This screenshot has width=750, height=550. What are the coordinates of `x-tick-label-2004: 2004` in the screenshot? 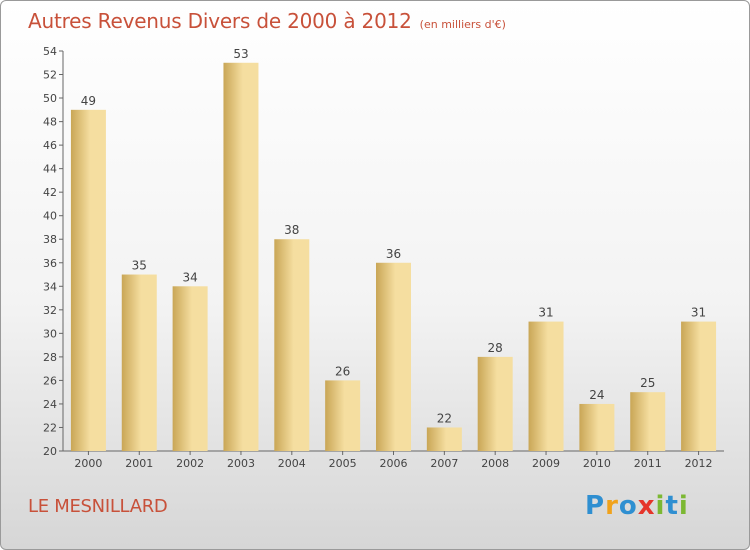 It's located at (292, 463).